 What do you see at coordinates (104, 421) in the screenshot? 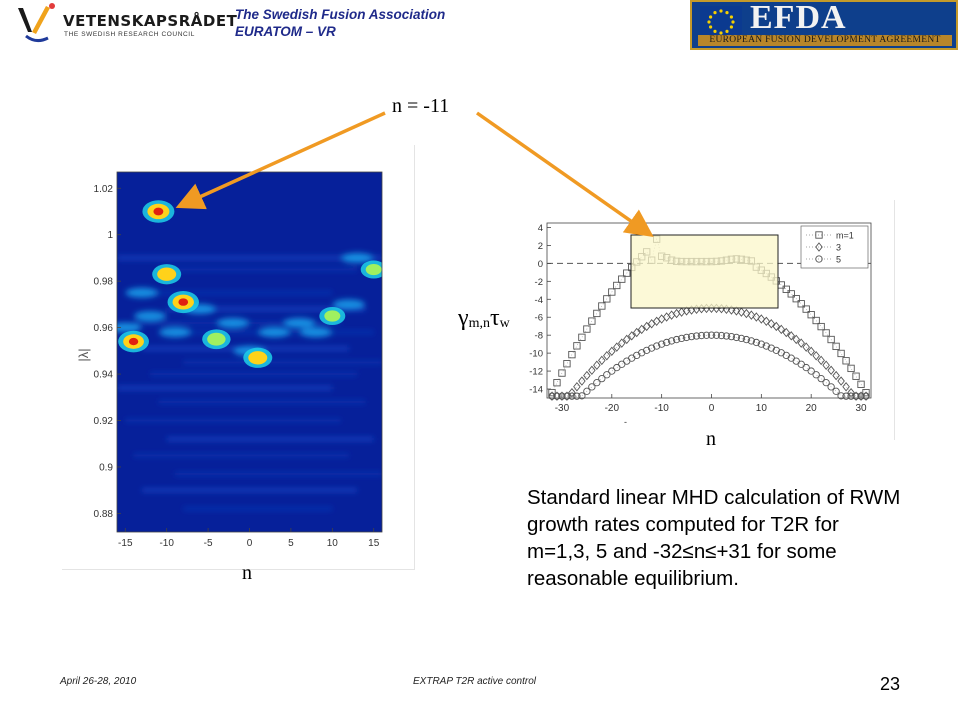
I see `heatmap-ytick-label: 0.92` at bounding box center [104, 421].